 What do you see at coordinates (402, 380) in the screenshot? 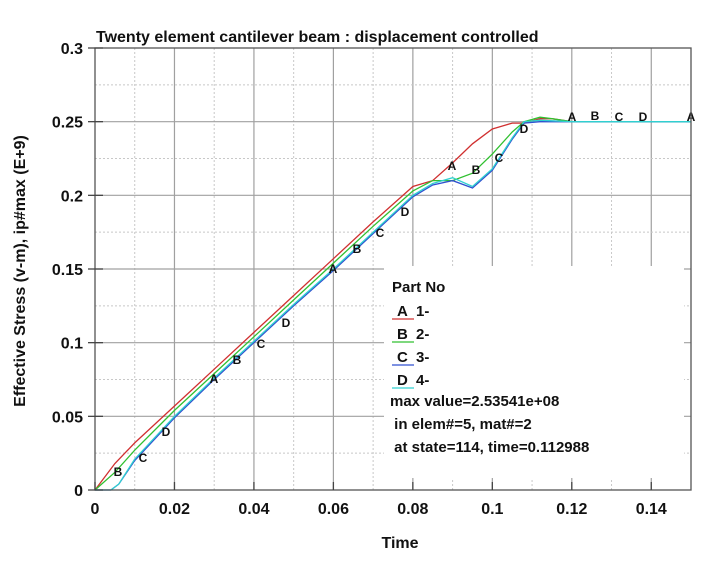
I see `legend-marker: D` at bounding box center [402, 380].